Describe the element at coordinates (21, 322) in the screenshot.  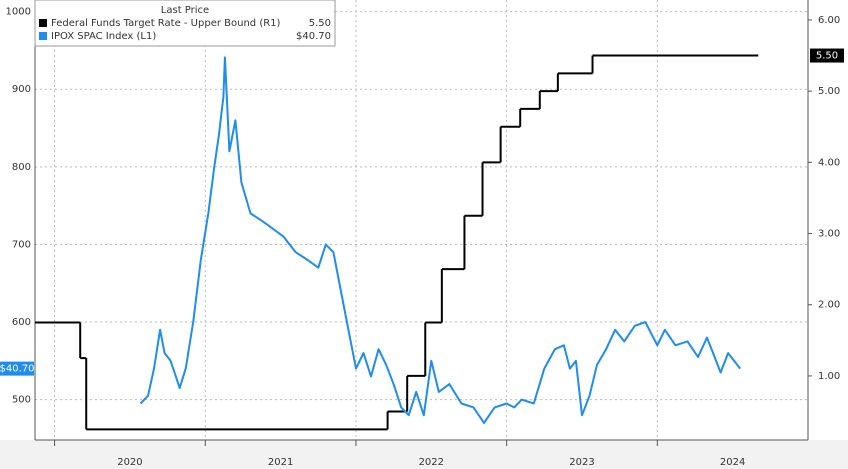
I see `y-tick-label: 600` at that location.